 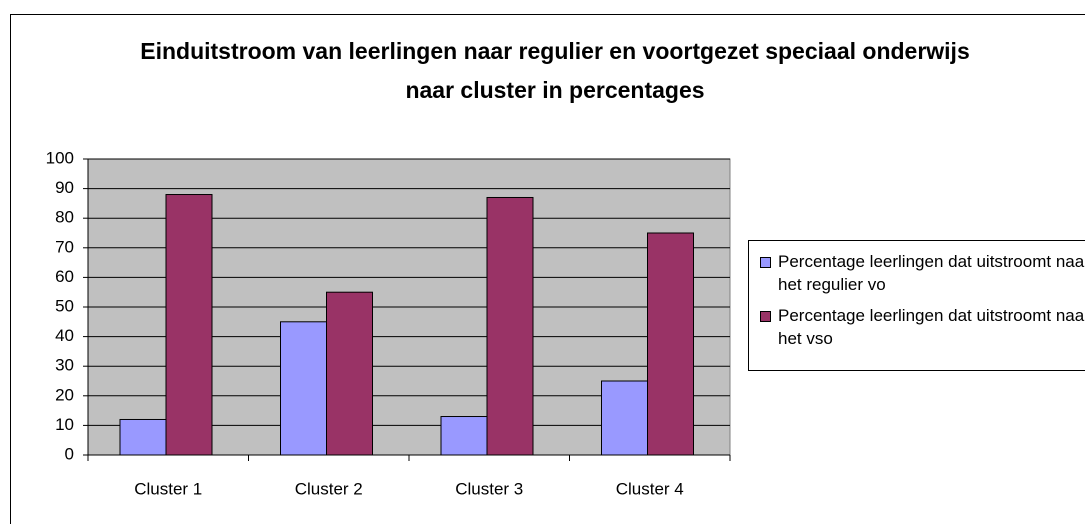 What do you see at coordinates (69, 453) in the screenshot?
I see `y-tick-label: 0` at bounding box center [69, 453].